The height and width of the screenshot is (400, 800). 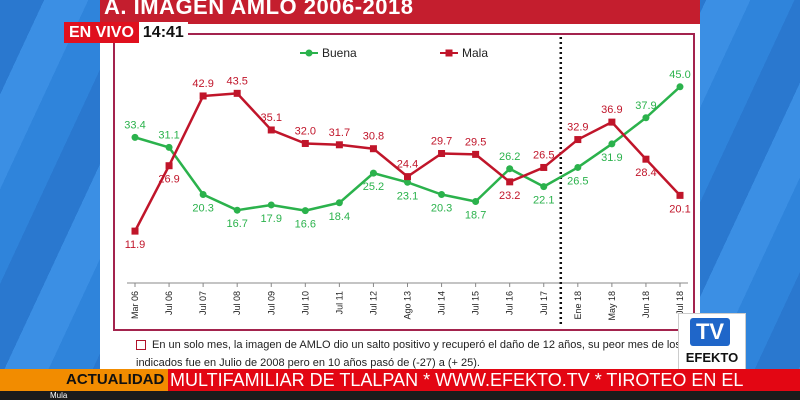 What do you see at coordinates (373, 303) in the screenshot?
I see `x-tick-label: Jul 12` at bounding box center [373, 303].